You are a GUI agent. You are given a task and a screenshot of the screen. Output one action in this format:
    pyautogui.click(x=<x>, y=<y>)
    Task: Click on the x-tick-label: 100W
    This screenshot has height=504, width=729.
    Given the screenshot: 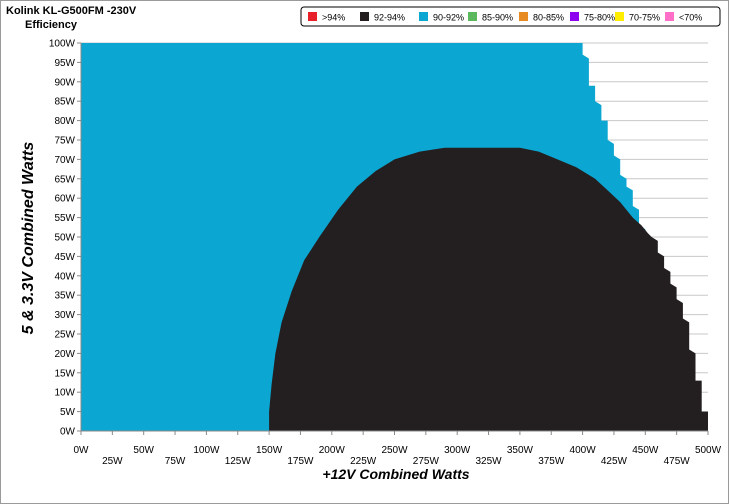 What is the action you would take?
    pyautogui.click(x=206, y=450)
    